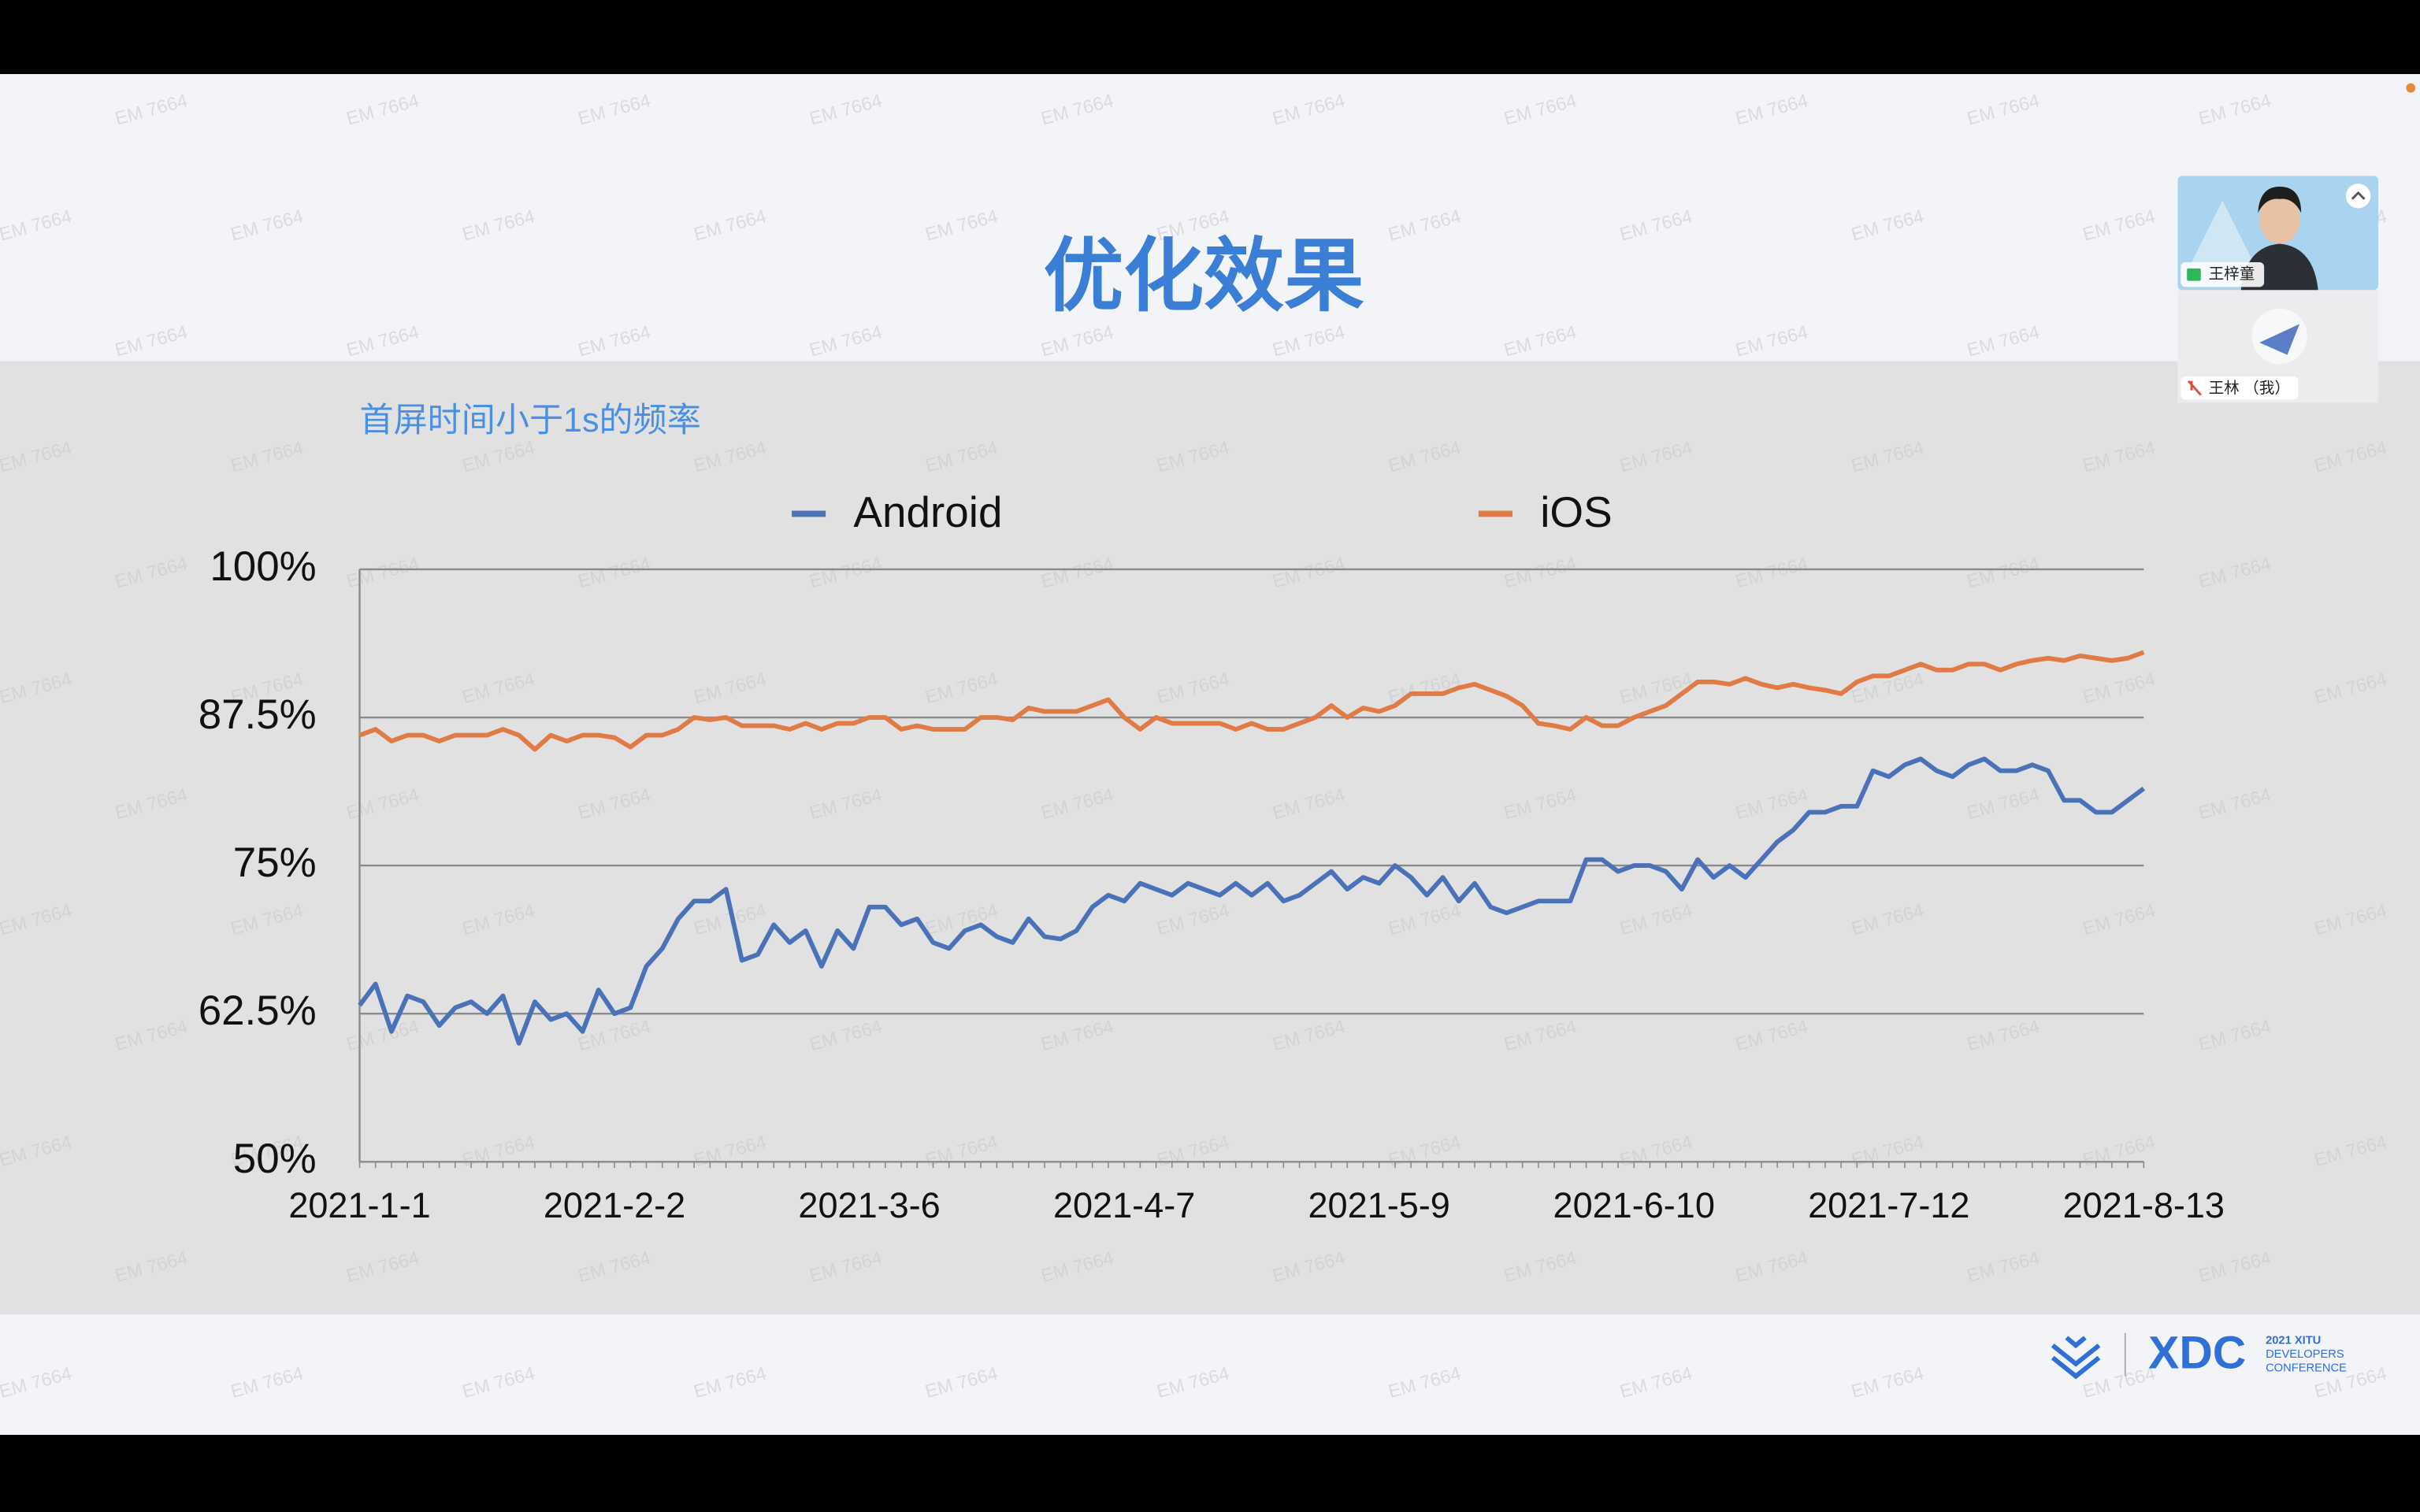 The height and width of the screenshot is (1512, 2420). What do you see at coordinates (2232, 274) in the screenshot?
I see `participant-name: 王梓童` at bounding box center [2232, 274].